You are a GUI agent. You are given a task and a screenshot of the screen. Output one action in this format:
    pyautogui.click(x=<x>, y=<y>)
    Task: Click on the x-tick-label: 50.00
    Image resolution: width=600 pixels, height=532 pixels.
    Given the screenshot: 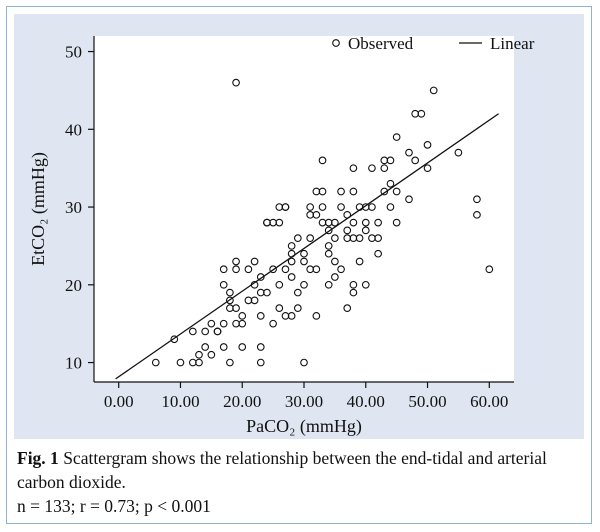 What is the action you would take?
    pyautogui.click(x=427, y=401)
    